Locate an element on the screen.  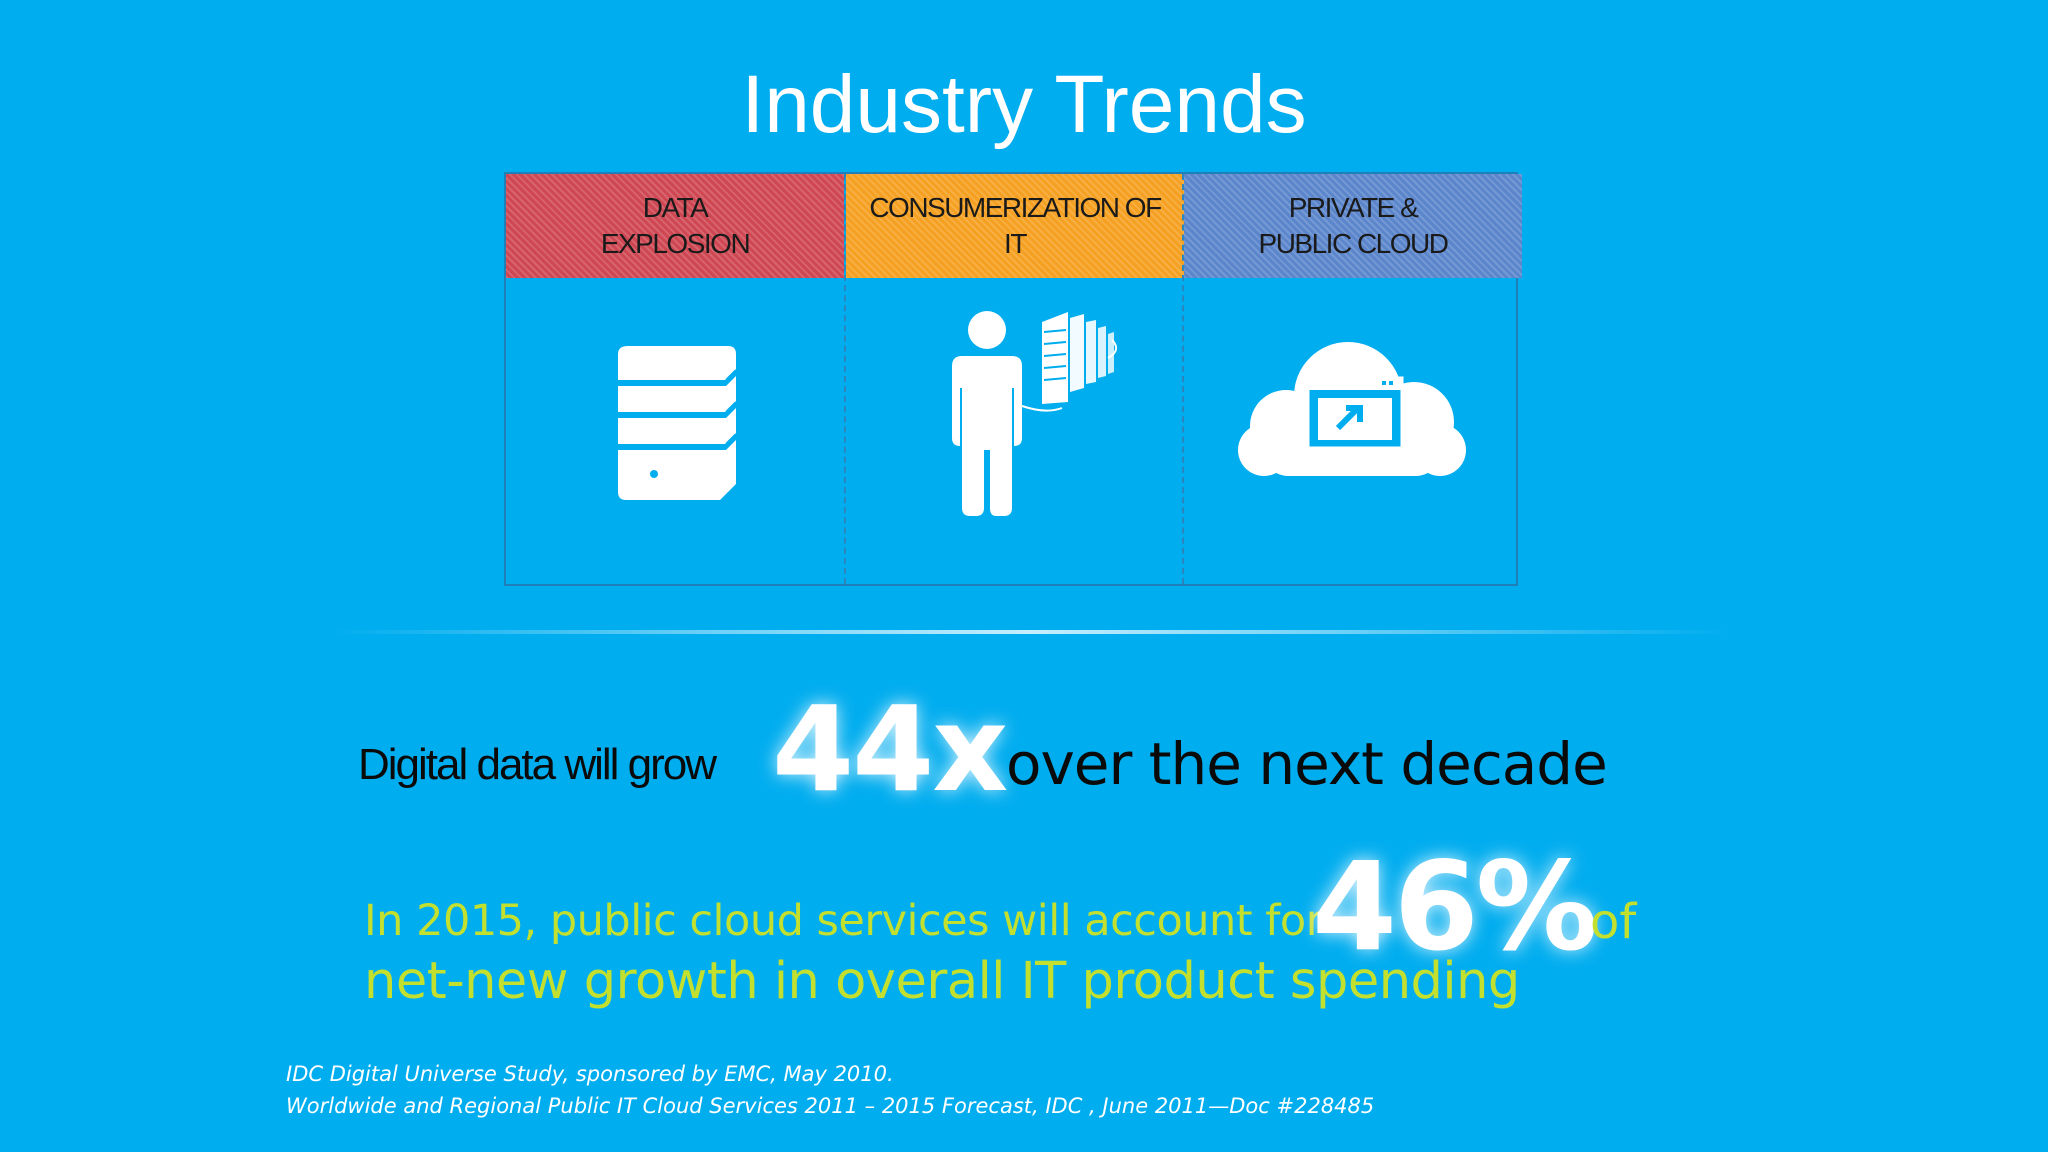
trend-heading-label: DATA EXPLOSION is located at coordinates (675, 225).